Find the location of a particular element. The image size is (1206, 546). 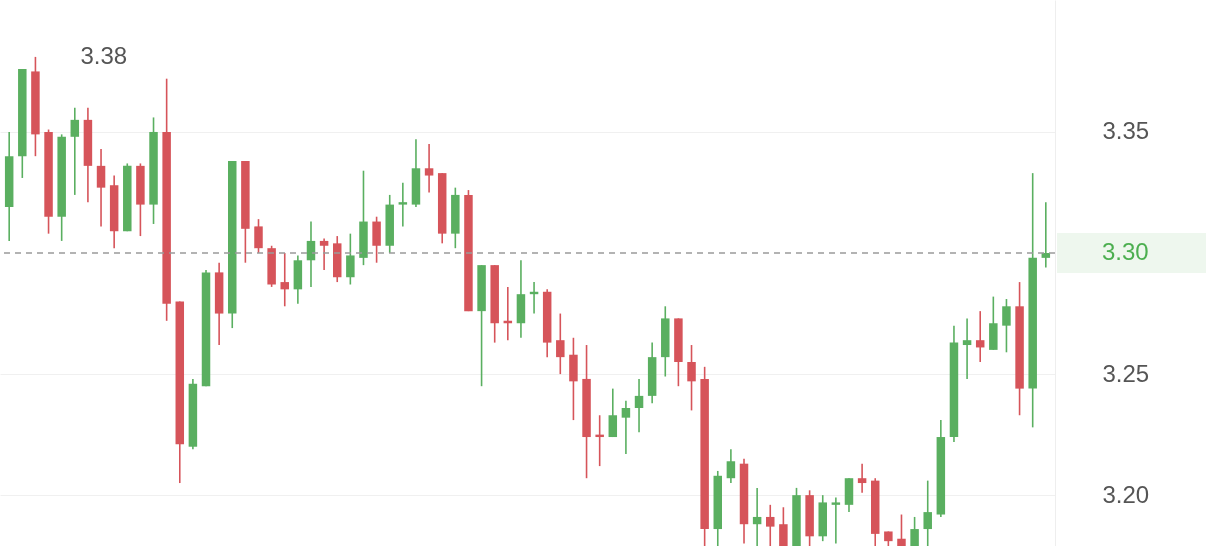

y-tick-label: 3.20 is located at coordinates (1126, 494).